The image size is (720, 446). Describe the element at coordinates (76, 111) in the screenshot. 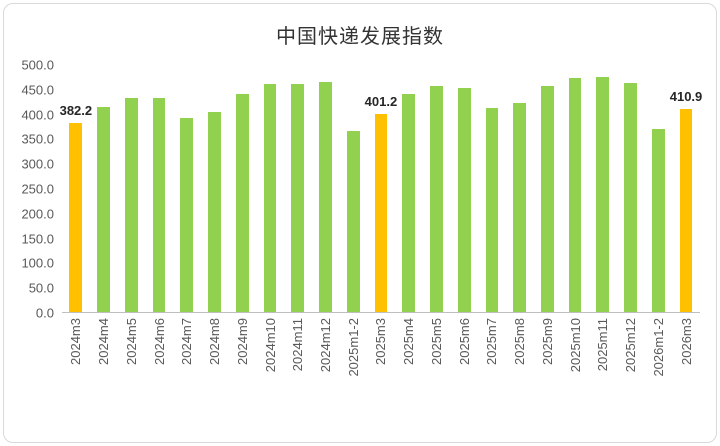

I see `data-label: 382.2` at that location.